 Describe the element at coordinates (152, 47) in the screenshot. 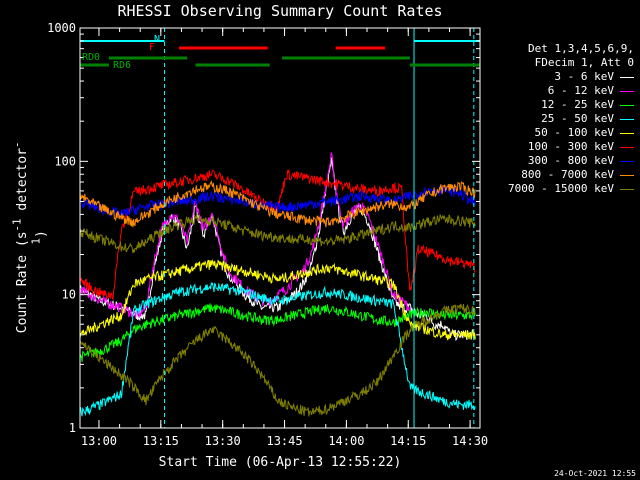

I see `annotation-f: F` at that location.